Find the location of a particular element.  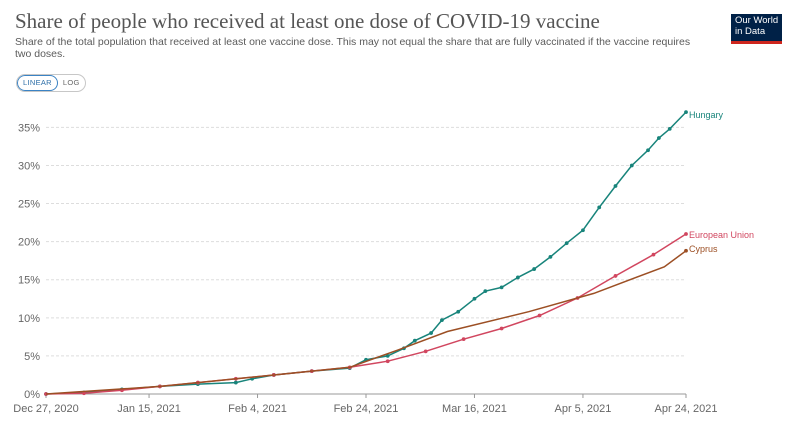

y-tick-label: 15% is located at coordinates (29, 281).